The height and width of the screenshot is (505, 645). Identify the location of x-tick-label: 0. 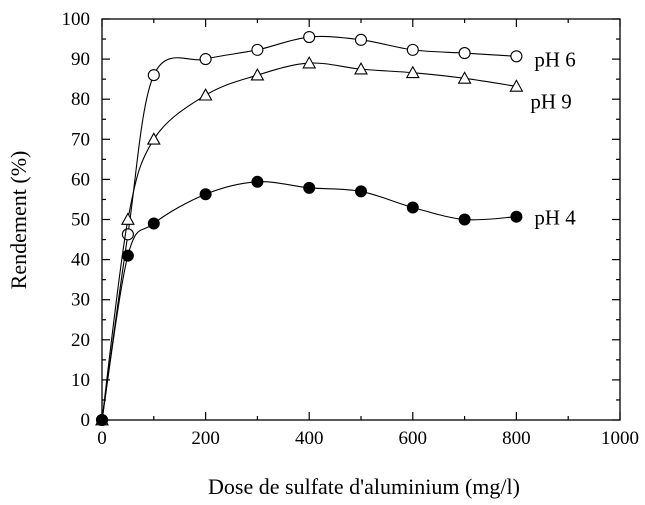
(102, 438).